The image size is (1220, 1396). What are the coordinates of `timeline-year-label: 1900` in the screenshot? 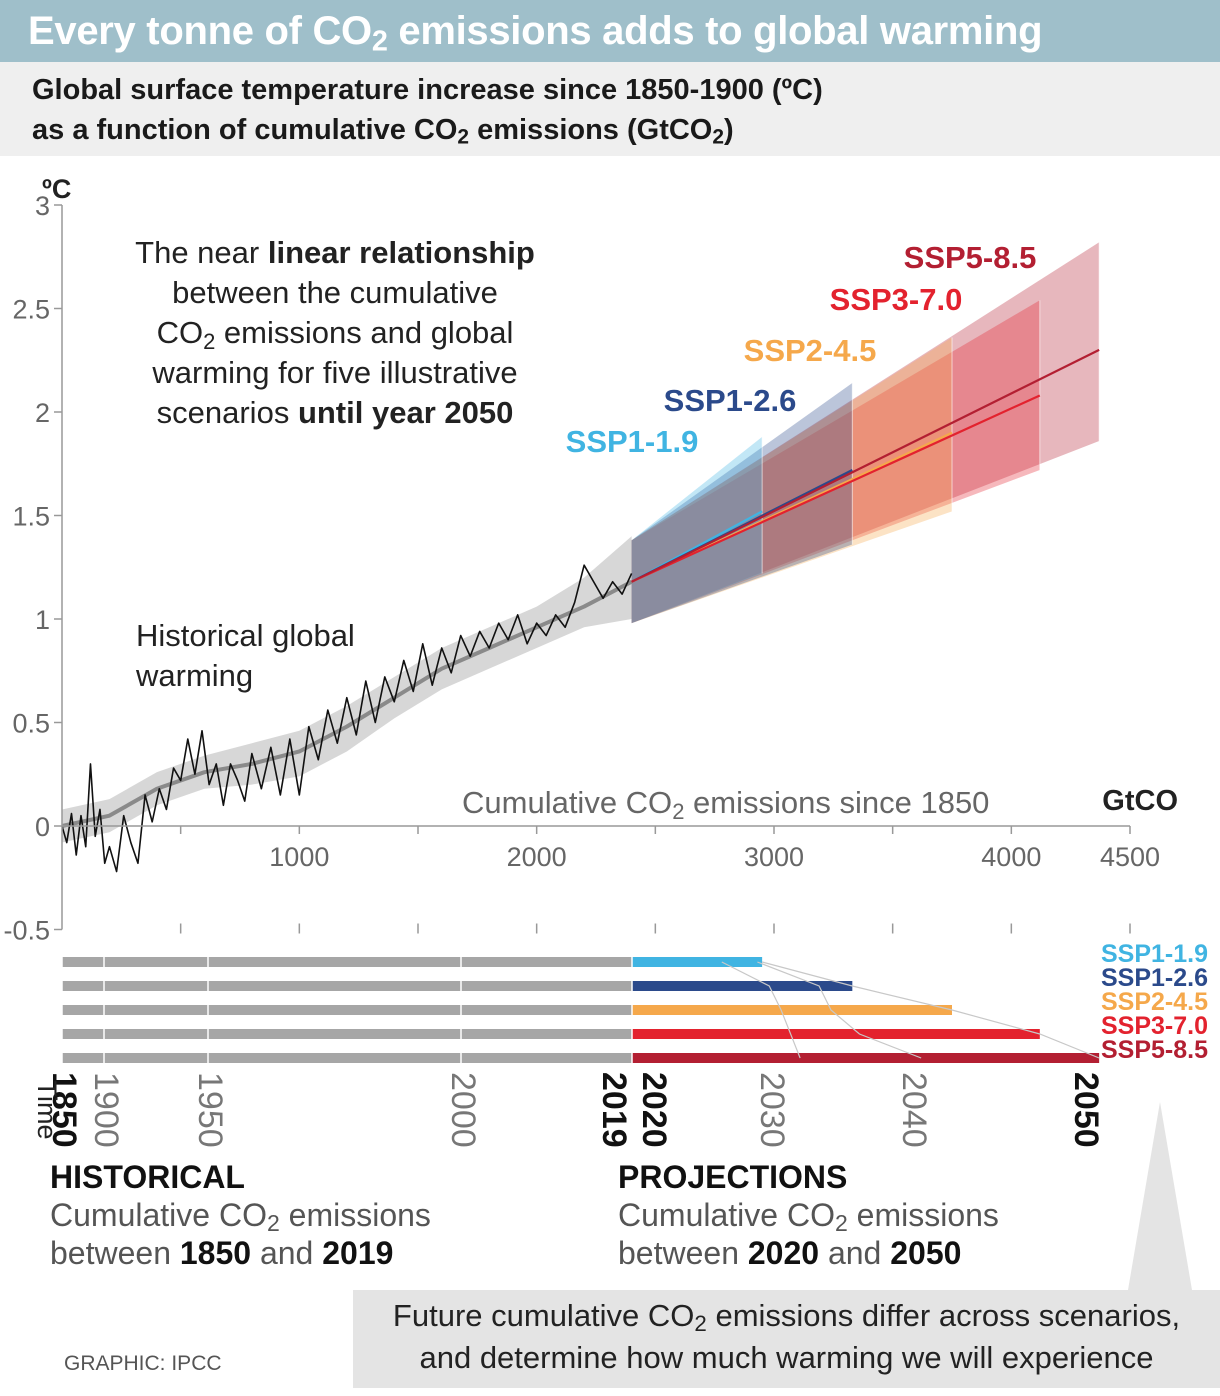 It's located at (106, 1110).